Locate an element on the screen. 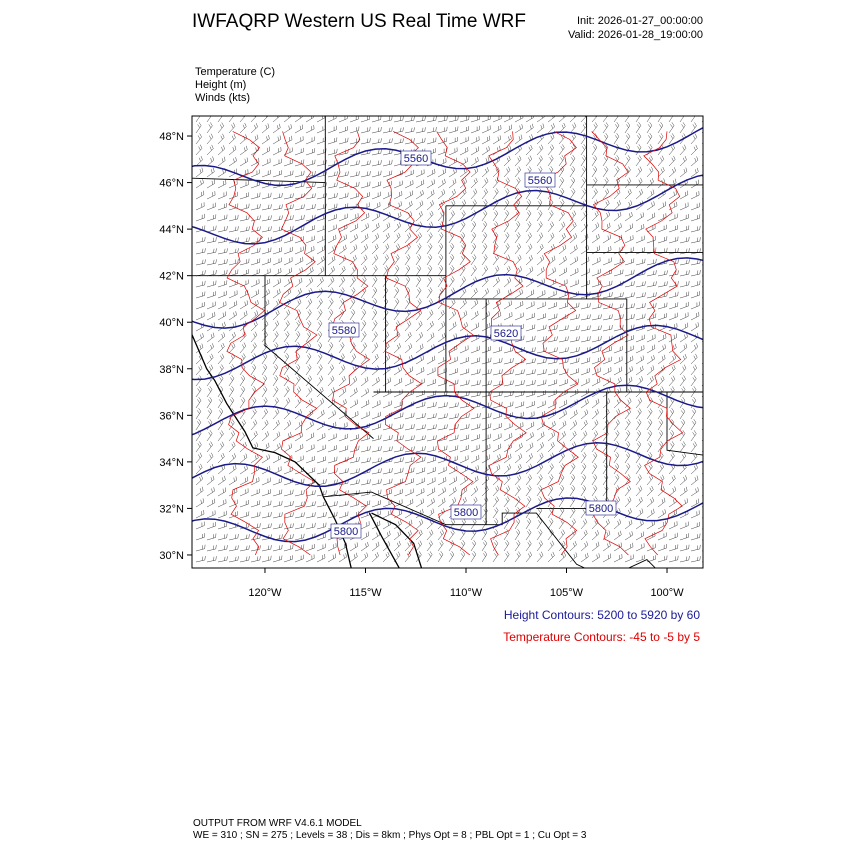 This screenshot has width=850, height=850. contour-label: 5580 is located at coordinates (344, 331).